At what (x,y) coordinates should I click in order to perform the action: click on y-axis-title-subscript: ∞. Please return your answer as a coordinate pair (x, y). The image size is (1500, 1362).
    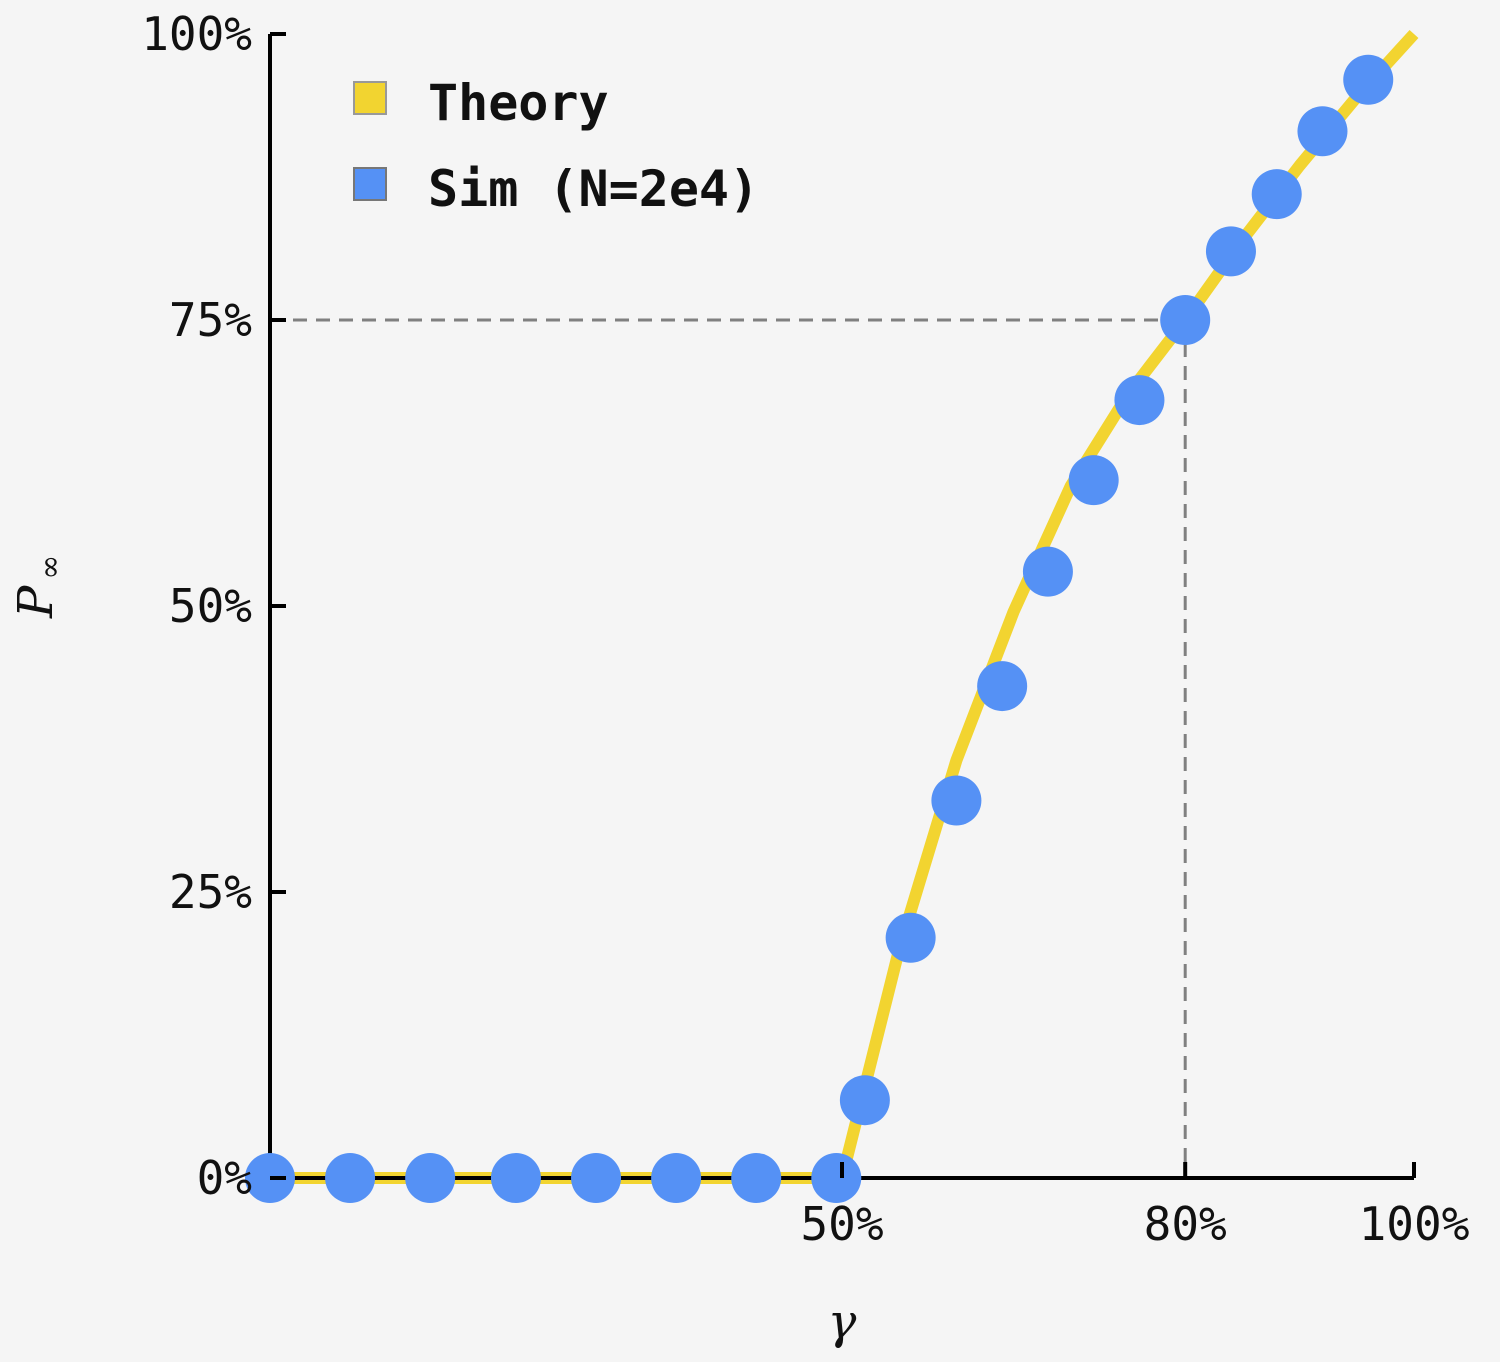
    Looking at the image, I should click on (50, 567).